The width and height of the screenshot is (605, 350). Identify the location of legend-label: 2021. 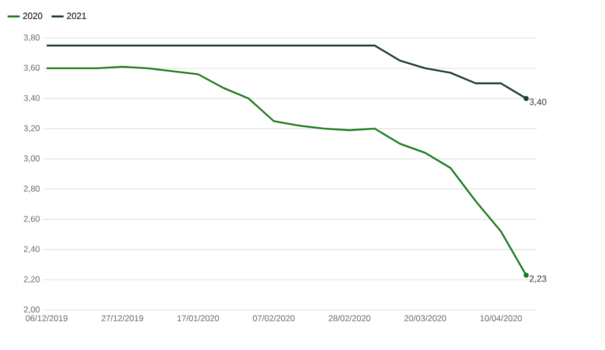
(76, 16).